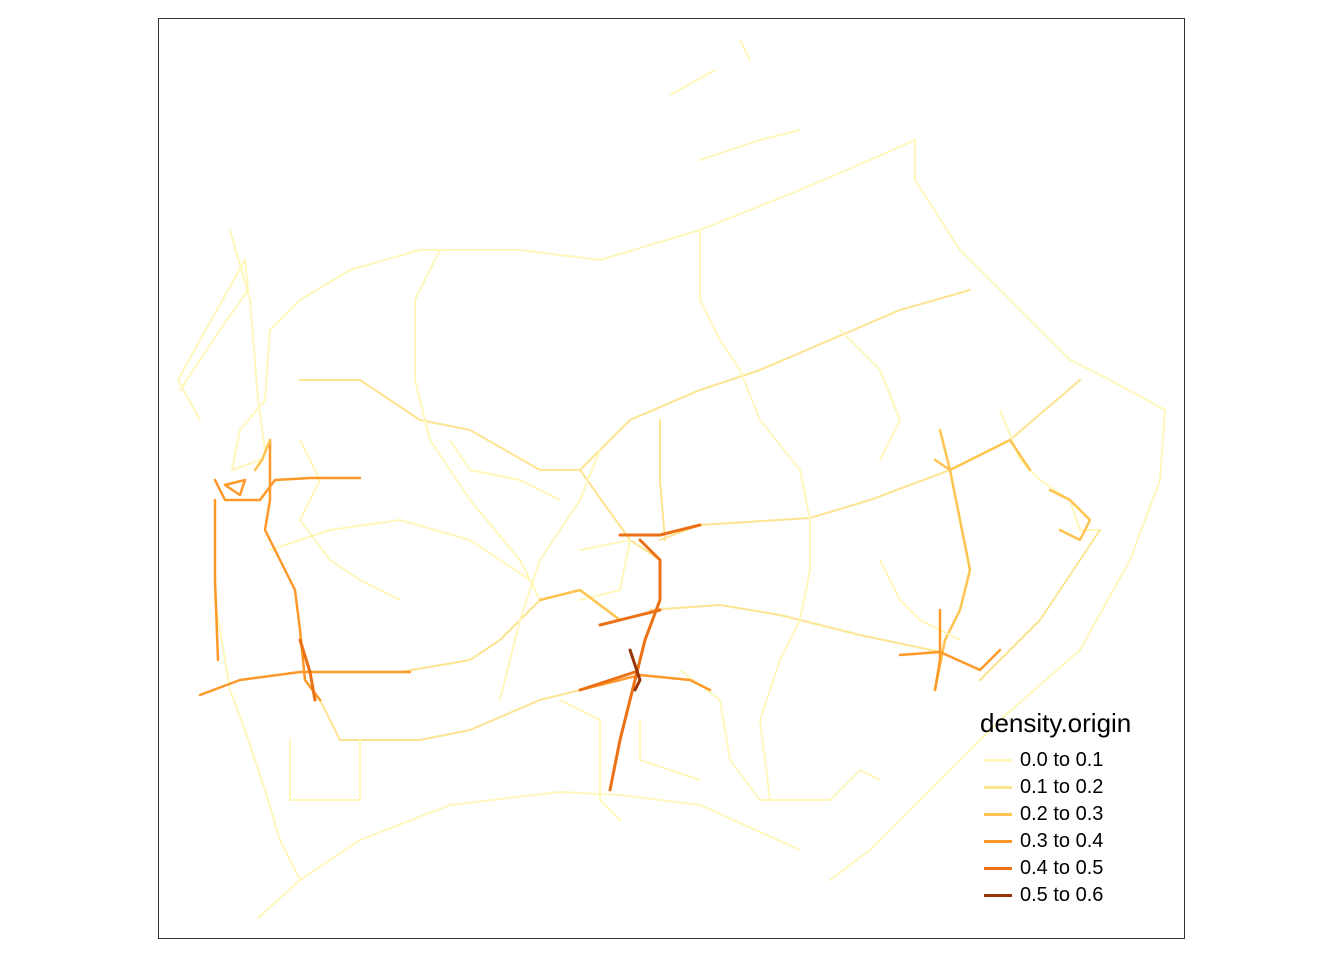  I want to click on legend-label: 0.1 to 0.2, so click(1062, 787).